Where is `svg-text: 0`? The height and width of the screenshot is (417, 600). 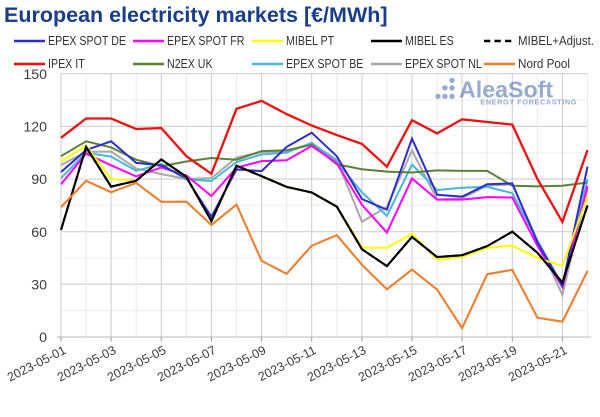 svg-text: 0 is located at coordinates (43, 338).